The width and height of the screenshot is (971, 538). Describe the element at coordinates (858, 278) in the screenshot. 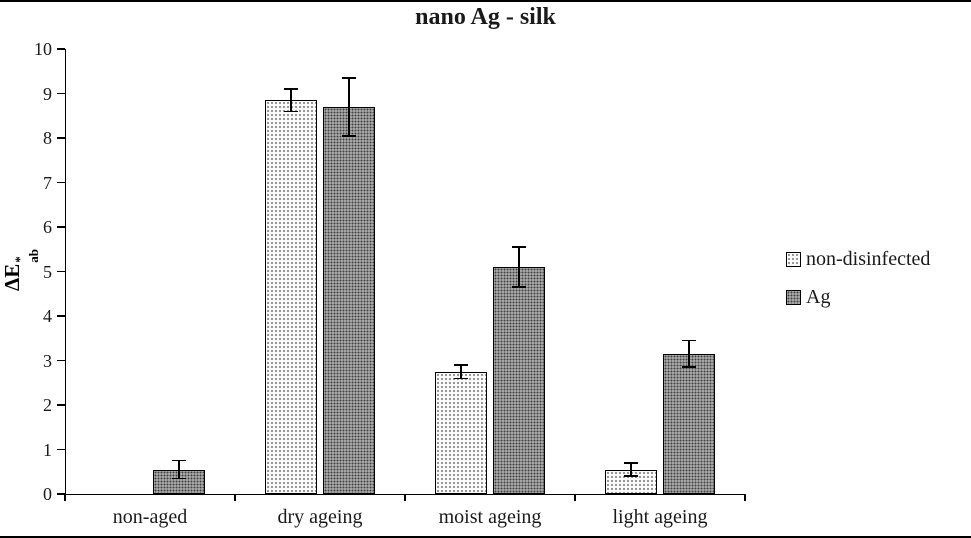

I see `legend: non-disinfected Ag` at that location.